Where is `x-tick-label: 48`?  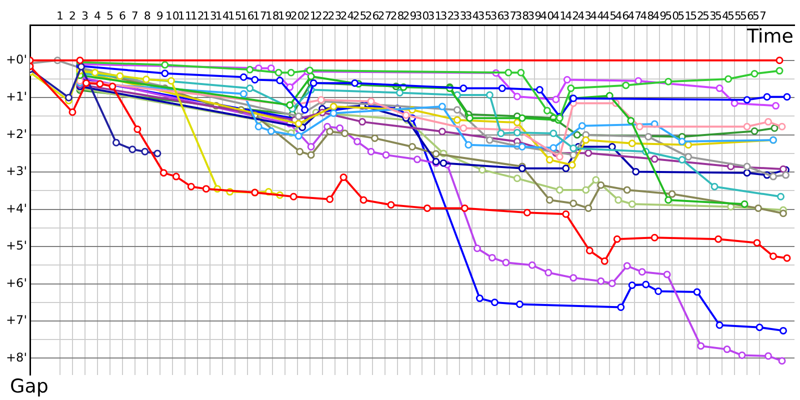 x-tick-label: 48 is located at coordinates (647, 15).